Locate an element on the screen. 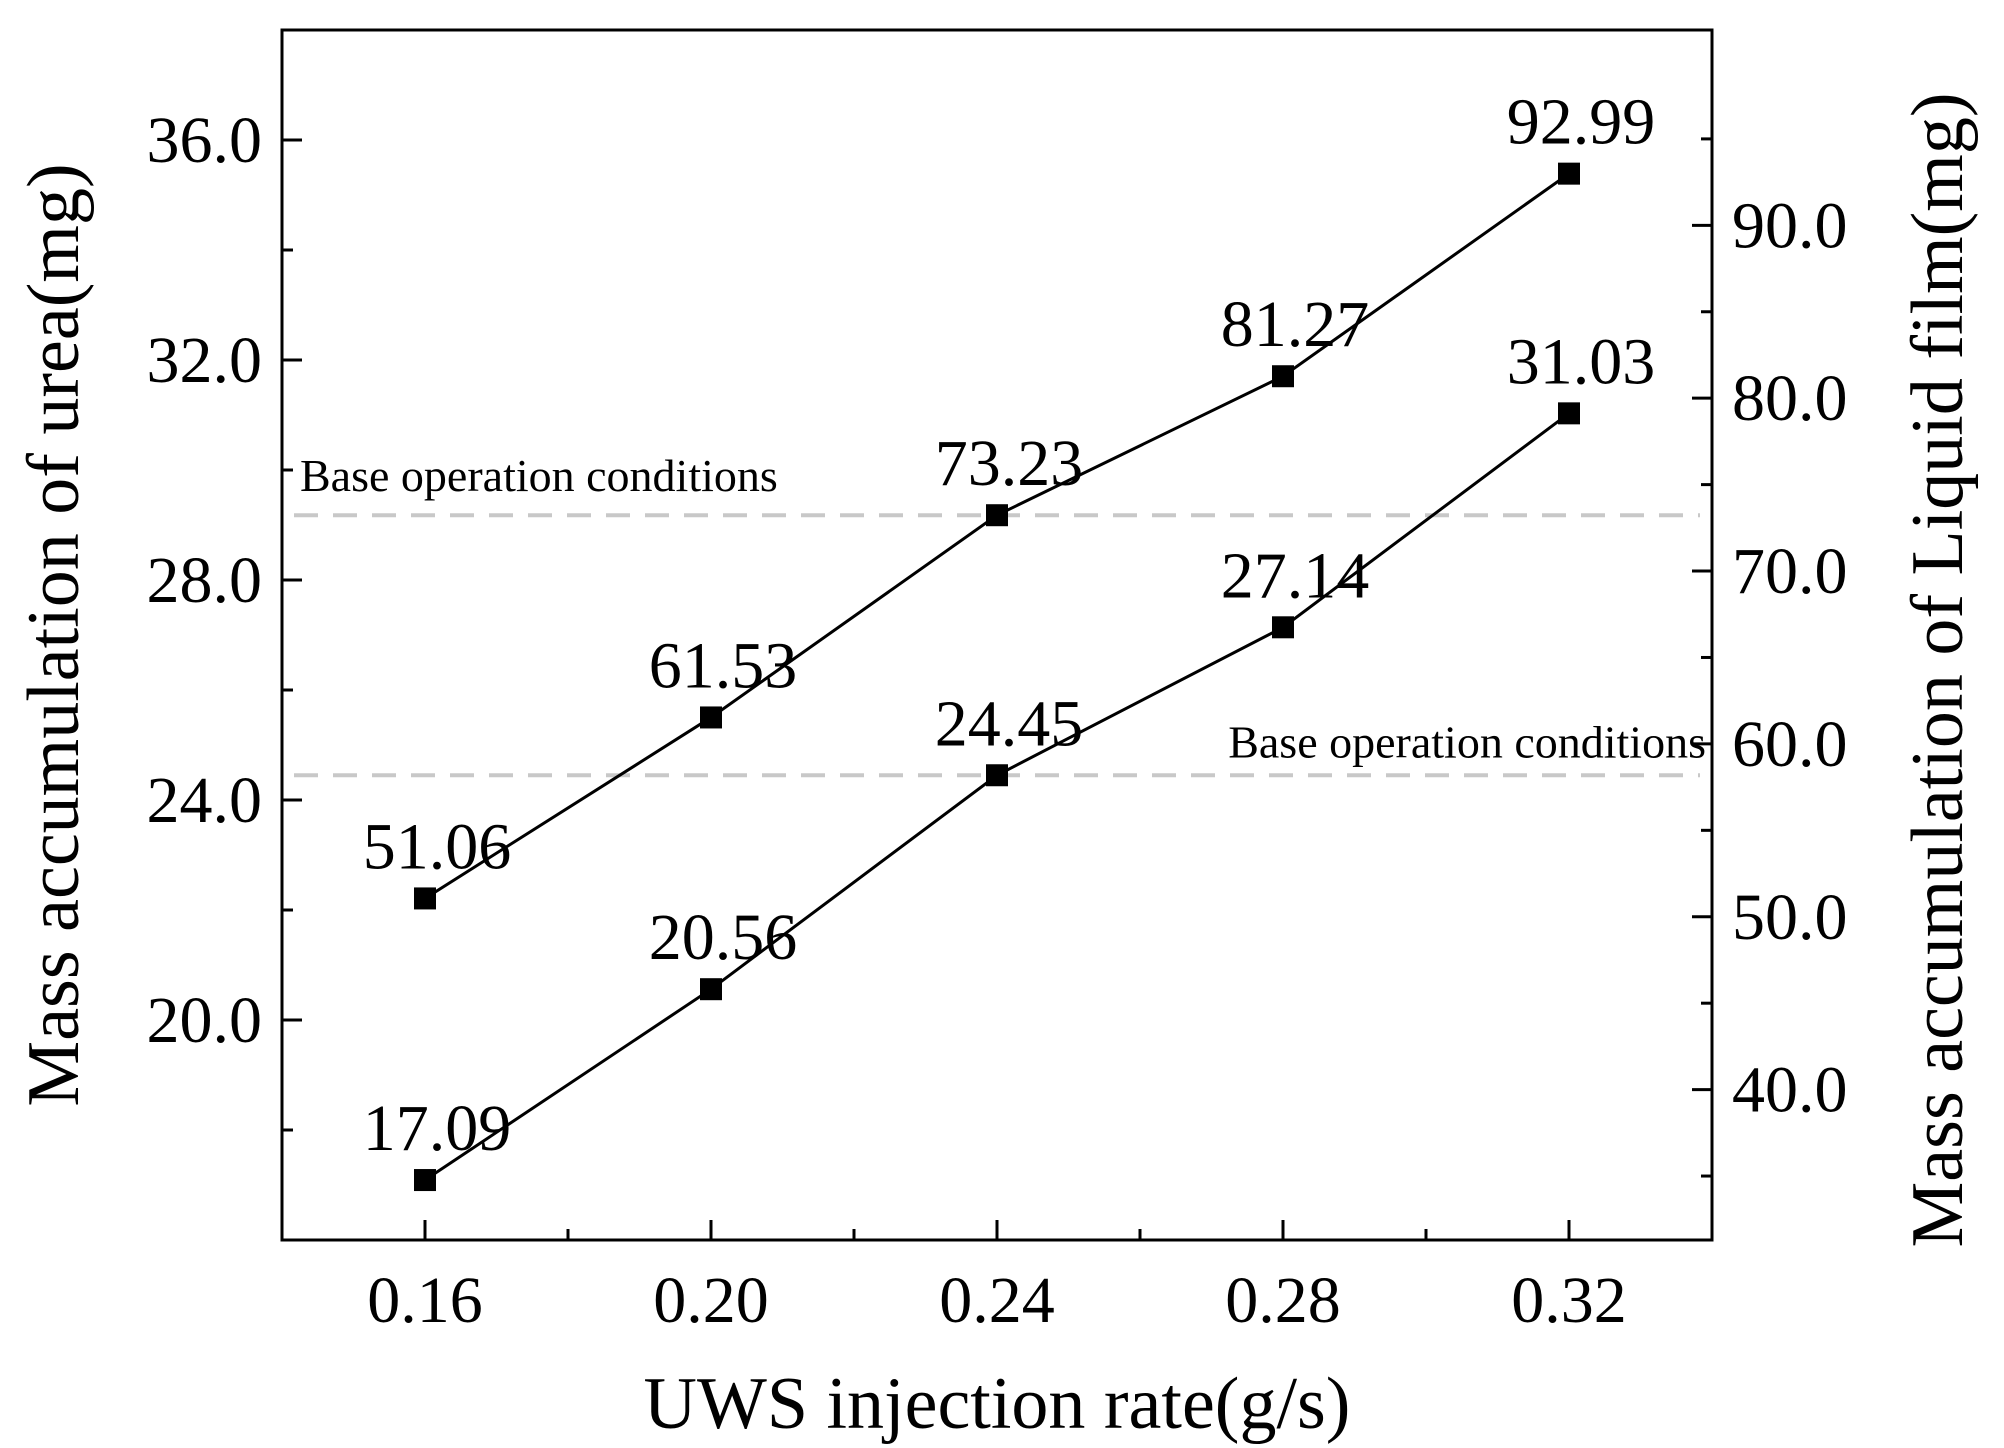 This screenshot has width=2004, height=1448. x-tick-label: 0.32 is located at coordinates (1569, 1300).